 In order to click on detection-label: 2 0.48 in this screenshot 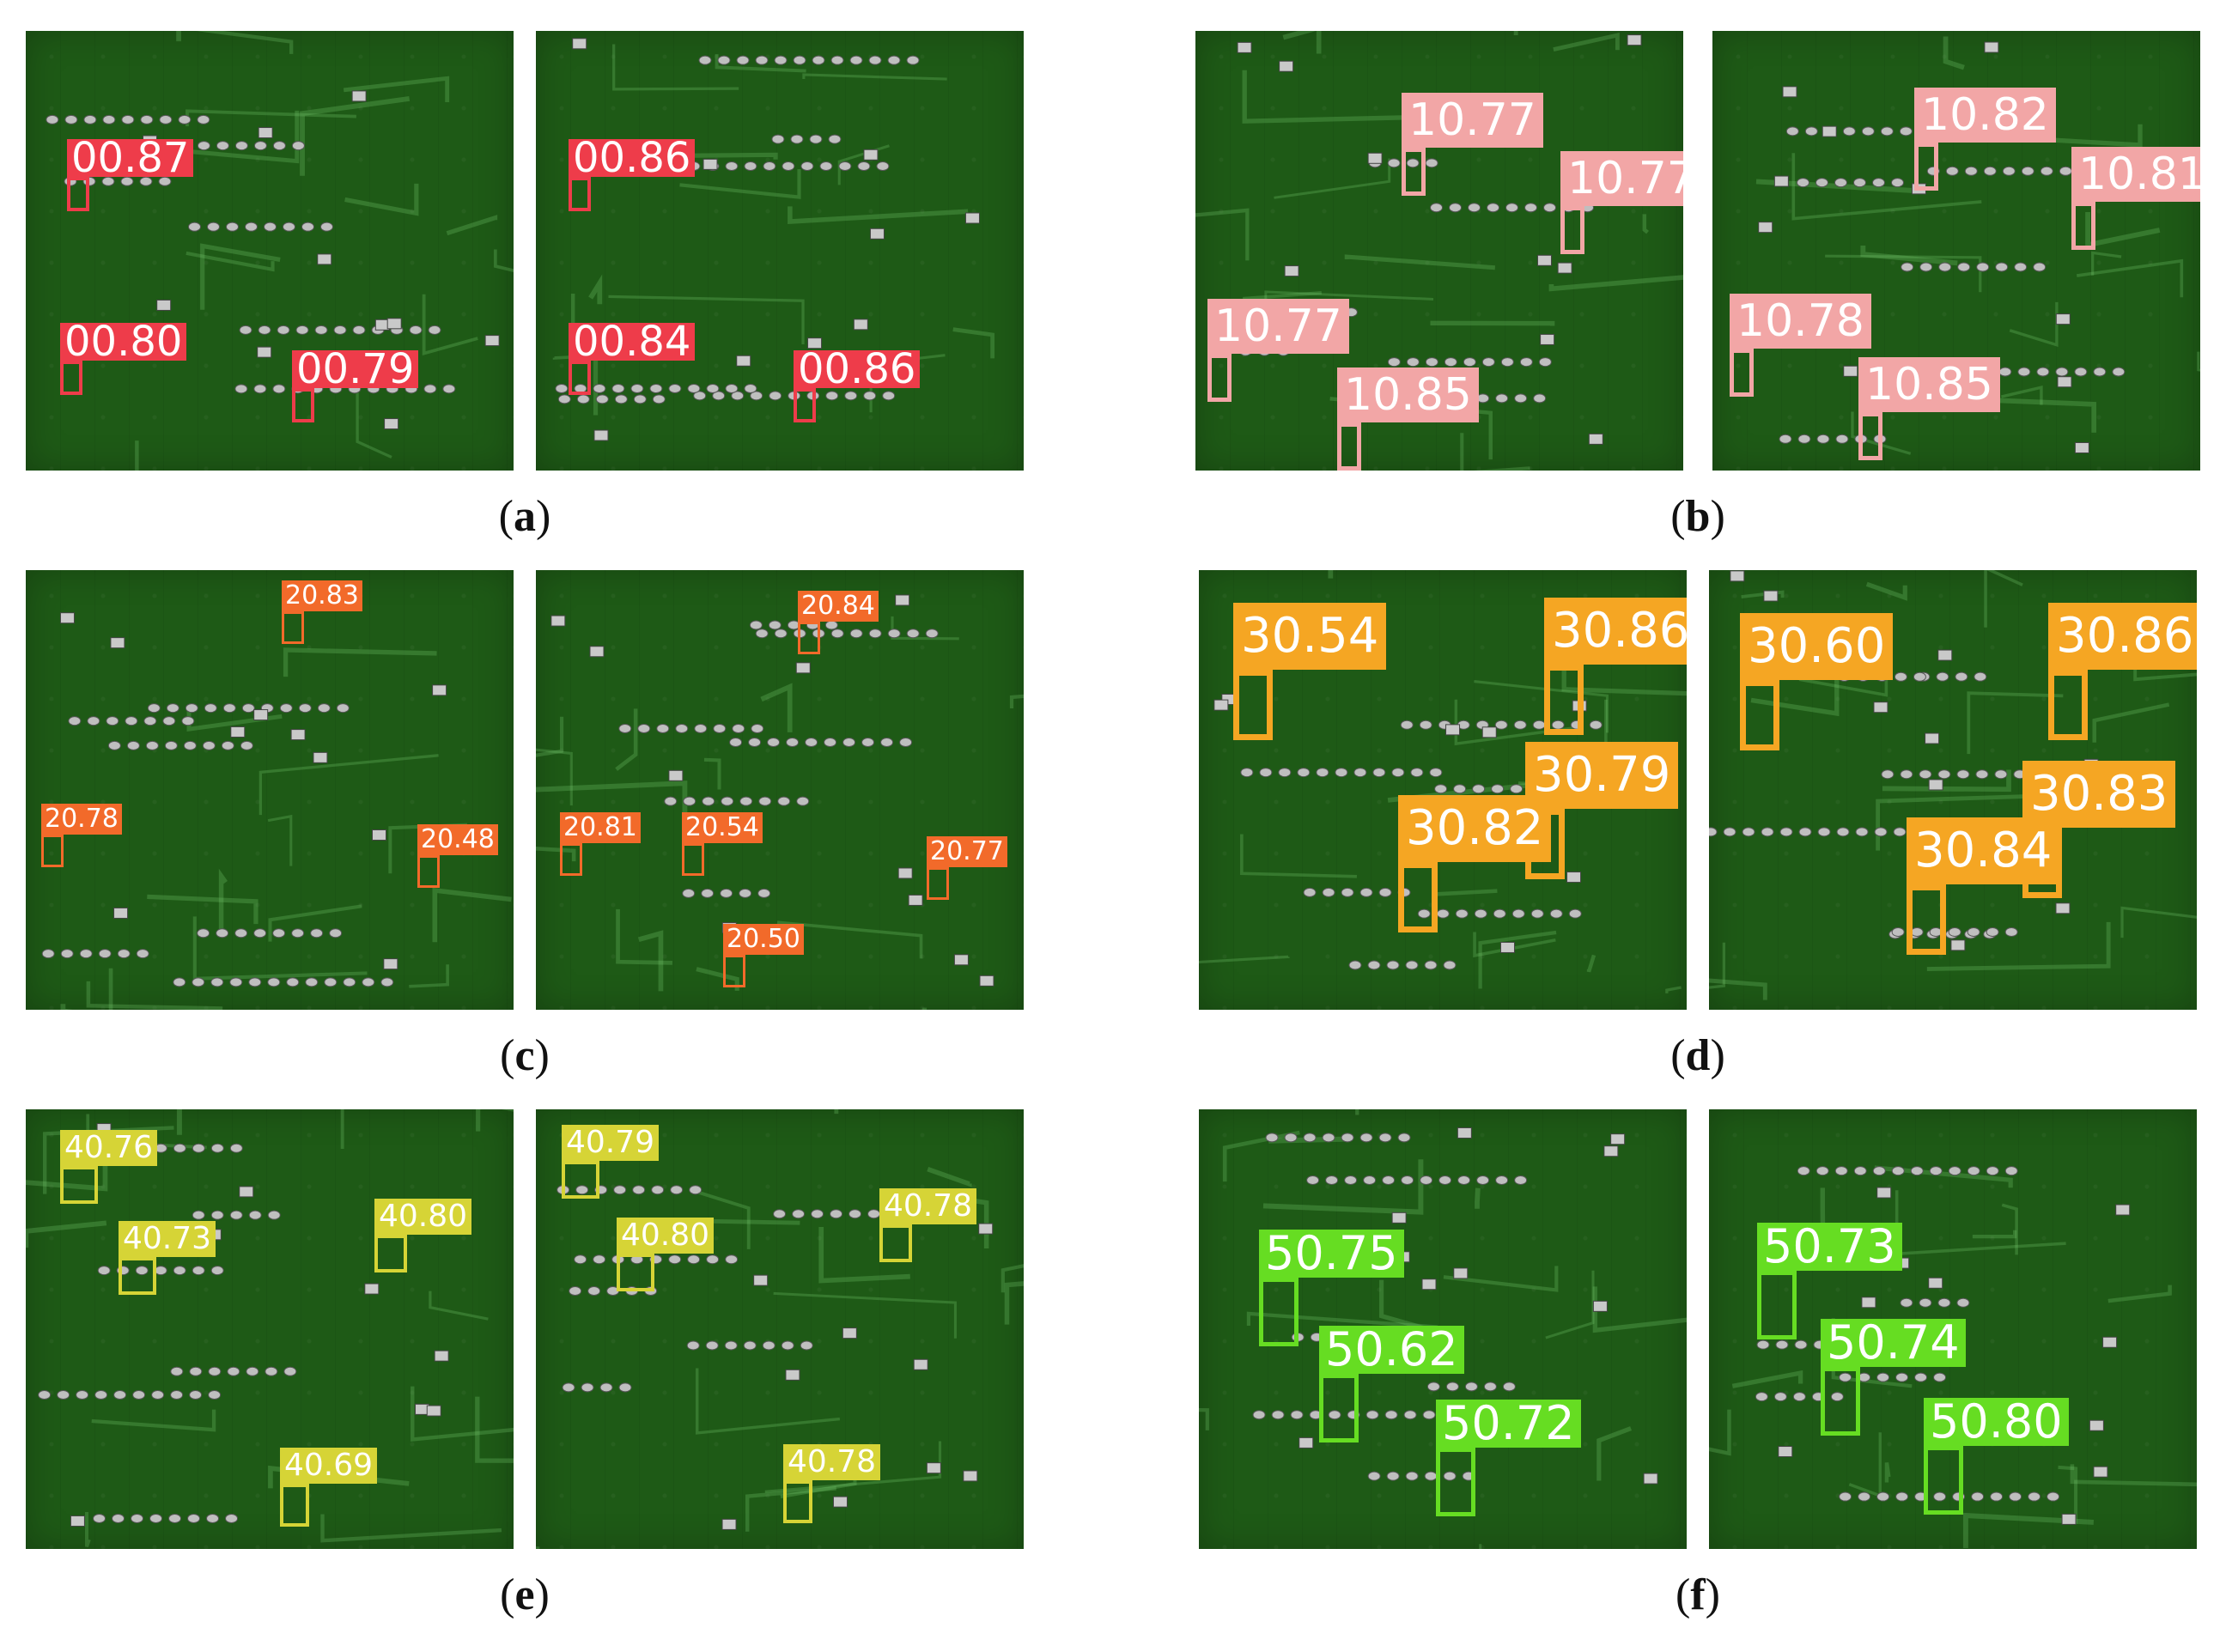, I will do `click(457, 839)`.